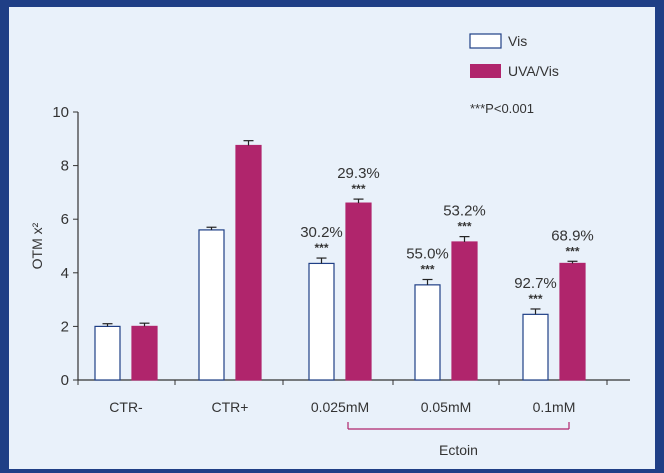 This screenshot has width=664, height=473. Describe the element at coordinates (65, 326) in the screenshot. I see `y-tick-label: 2` at that location.